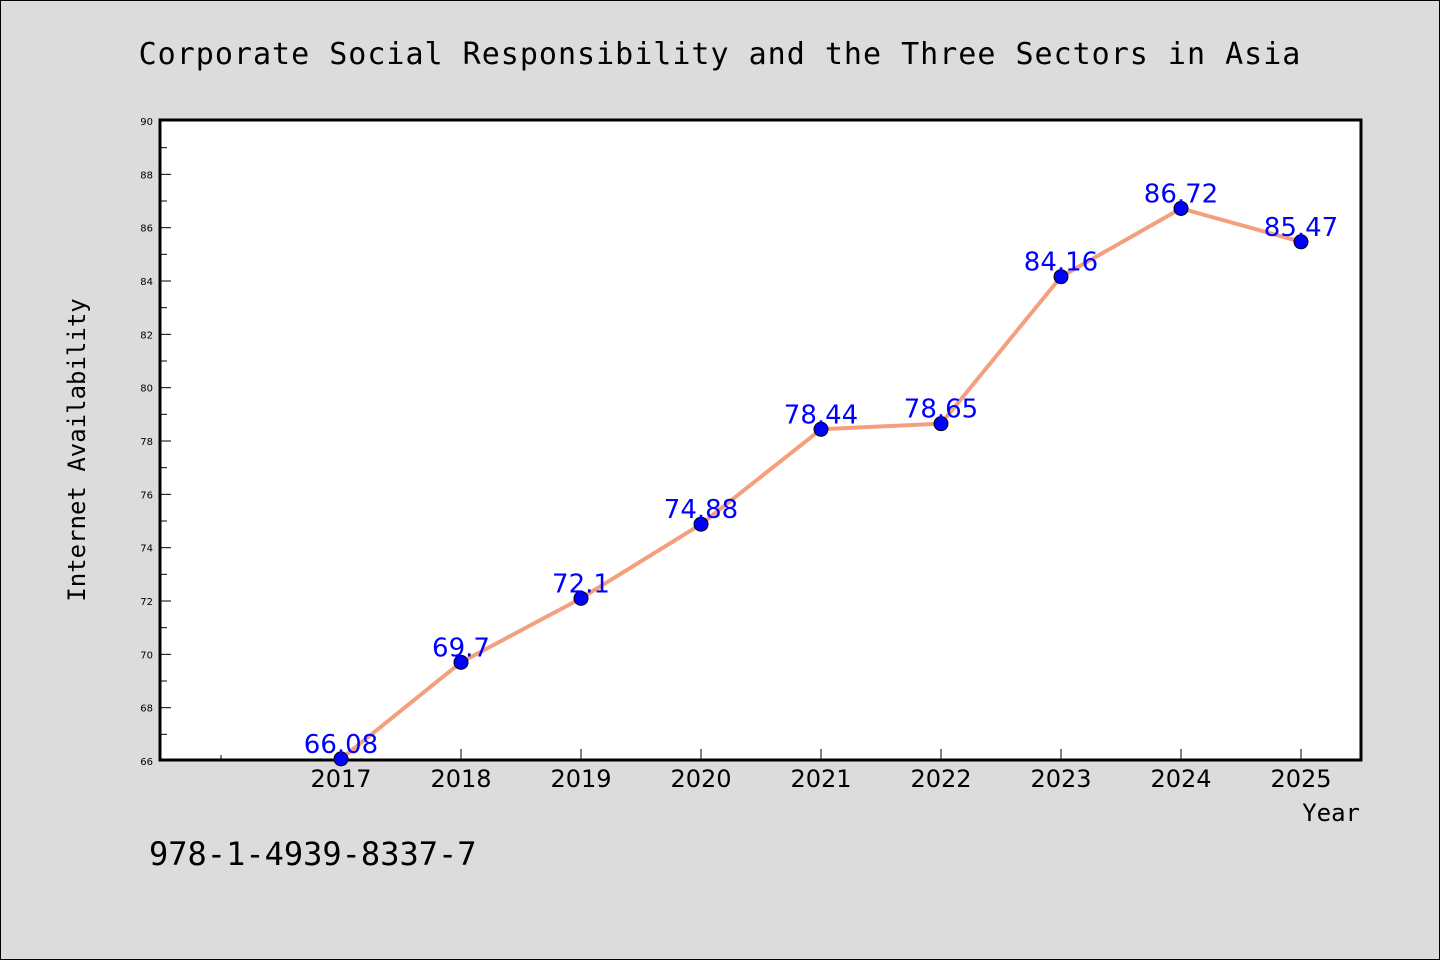 The height and width of the screenshot is (960, 1440). I want to click on x-tick-label: 2020, so click(700, 779).